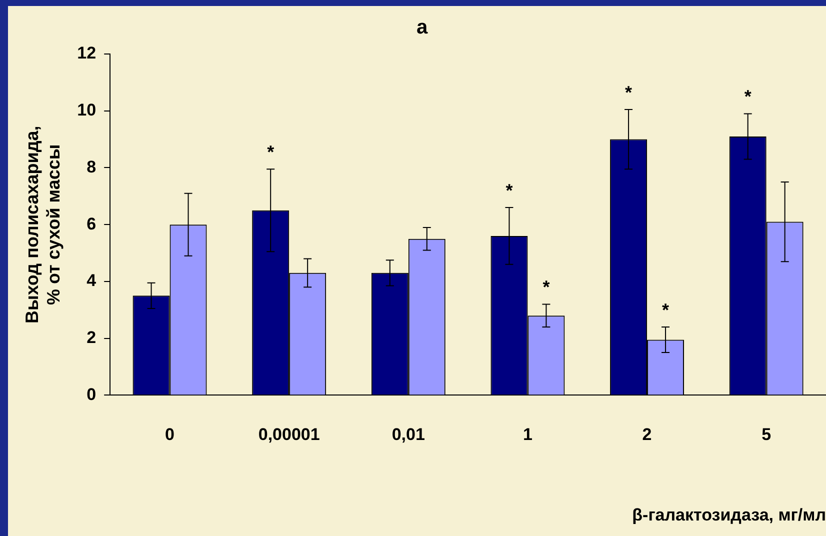 The height and width of the screenshot is (536, 826). What do you see at coordinates (169, 434) in the screenshot?
I see `x-tick-label: 0` at bounding box center [169, 434].